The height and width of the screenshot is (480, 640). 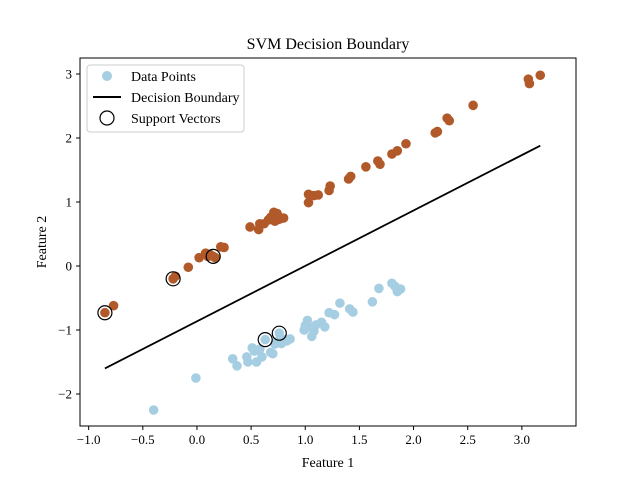 I want to click on y-axis-label: Feature 2, so click(x=42, y=242).